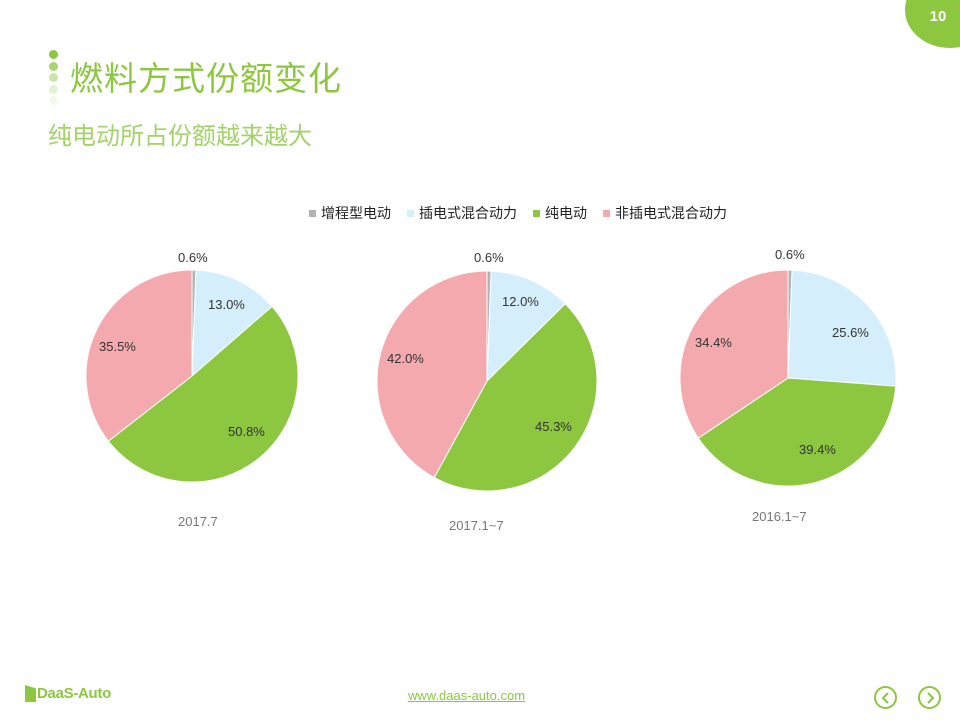 The width and height of the screenshot is (960, 720). I want to click on logo-mark-icon, so click(30, 693).